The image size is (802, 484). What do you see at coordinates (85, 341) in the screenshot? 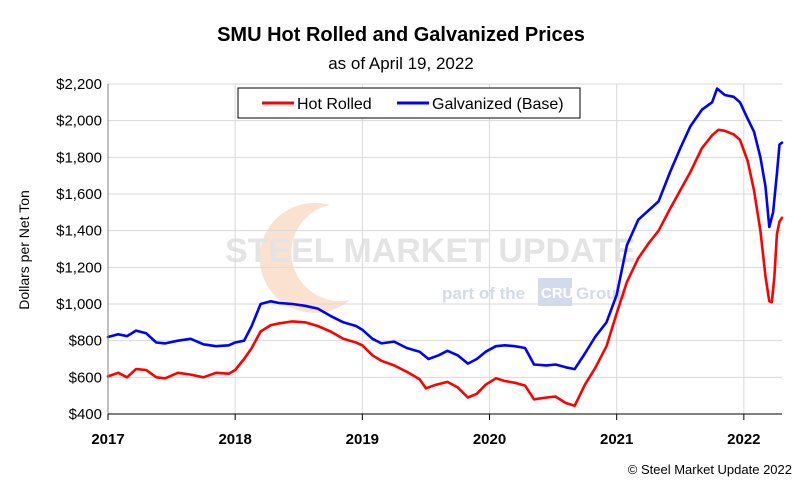
I see `y-tick-label: $800` at bounding box center [85, 341].